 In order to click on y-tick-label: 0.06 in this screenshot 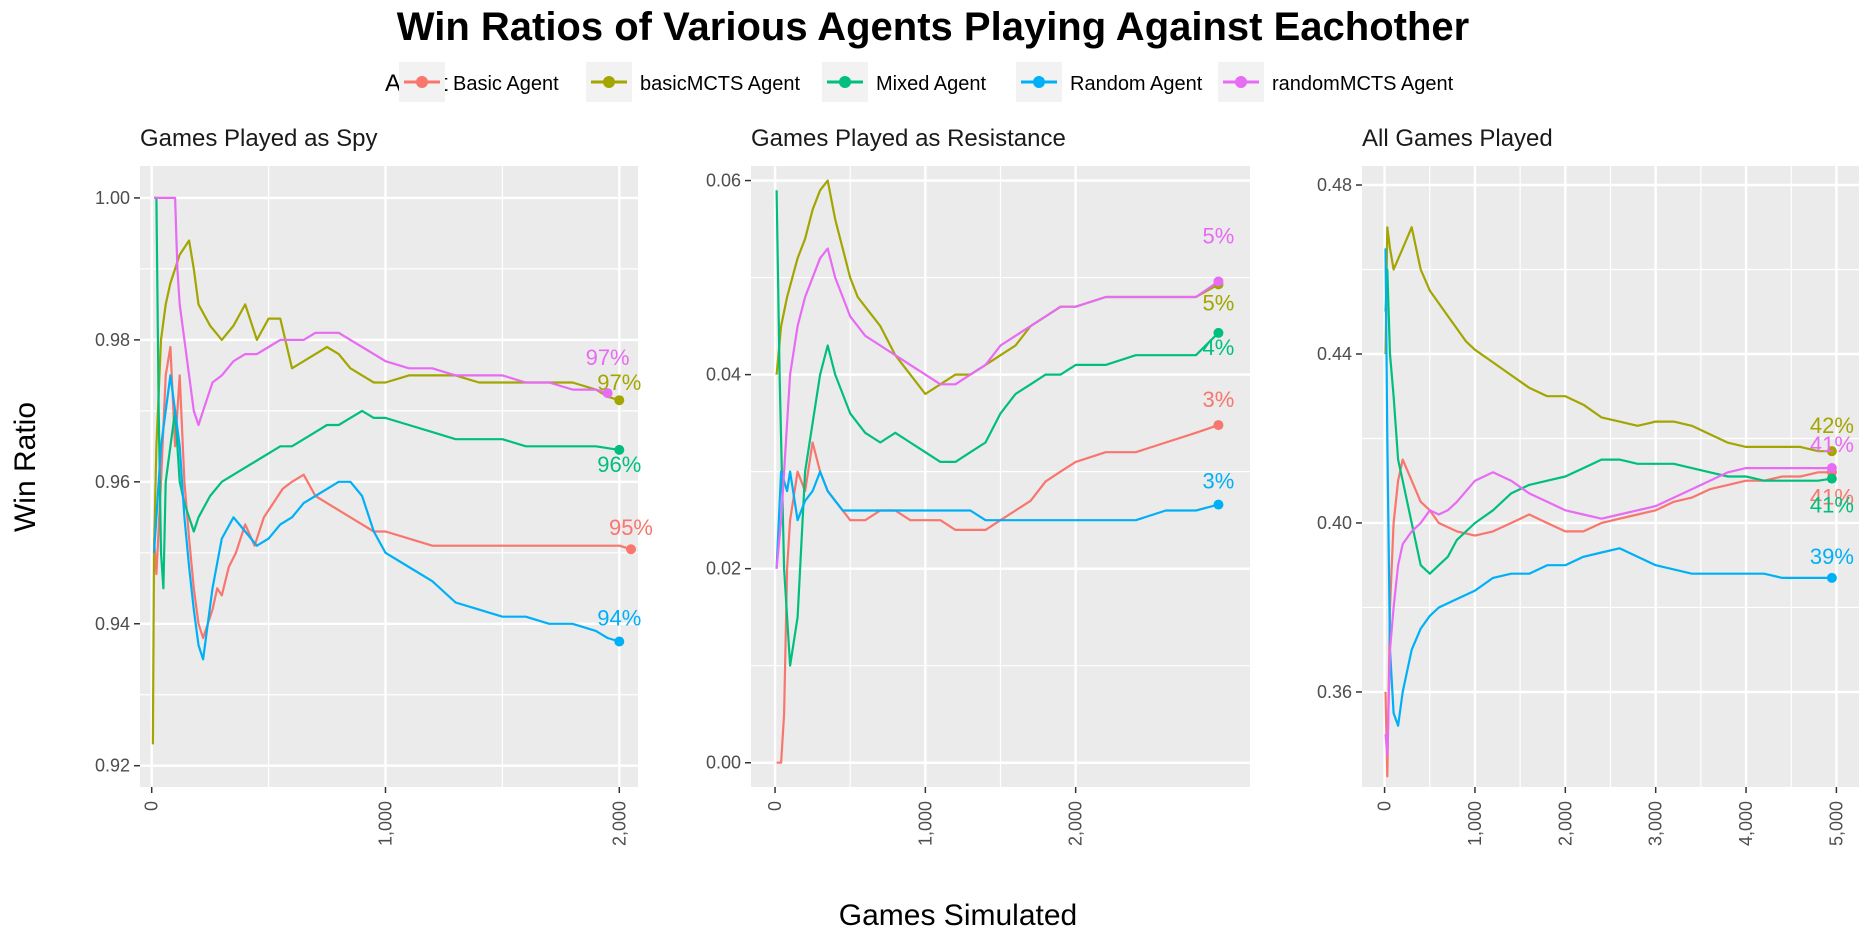, I will do `click(723, 181)`.